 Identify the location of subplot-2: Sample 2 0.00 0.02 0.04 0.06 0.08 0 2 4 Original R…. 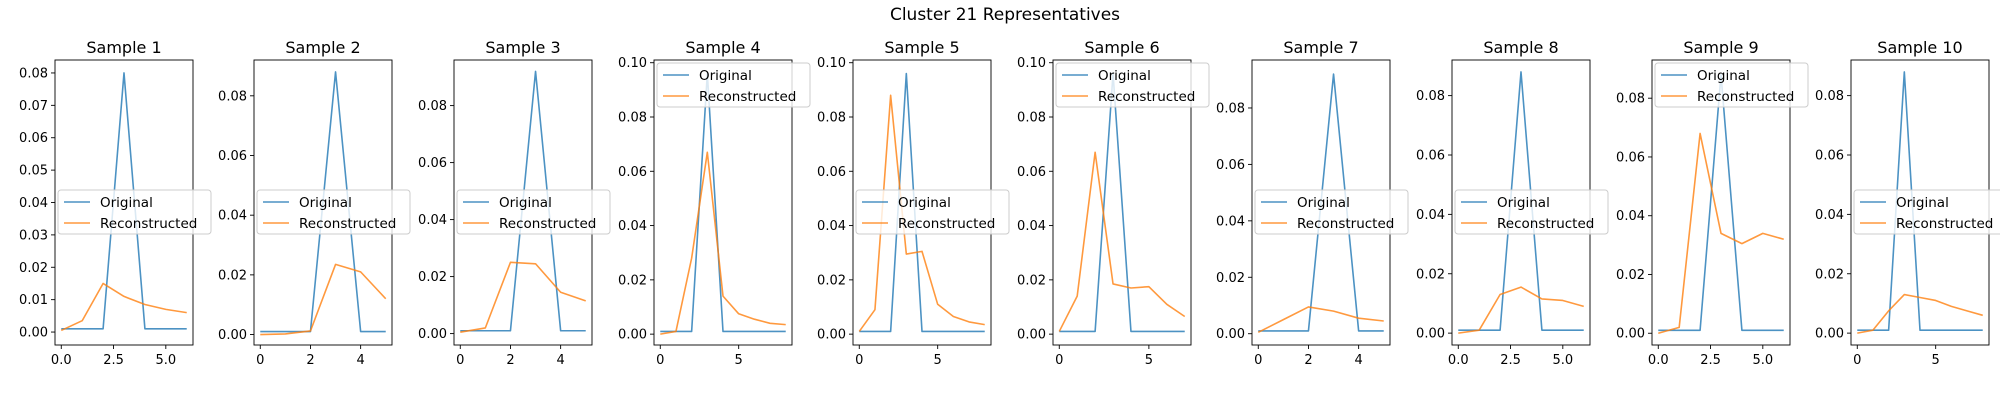
(314, 203).